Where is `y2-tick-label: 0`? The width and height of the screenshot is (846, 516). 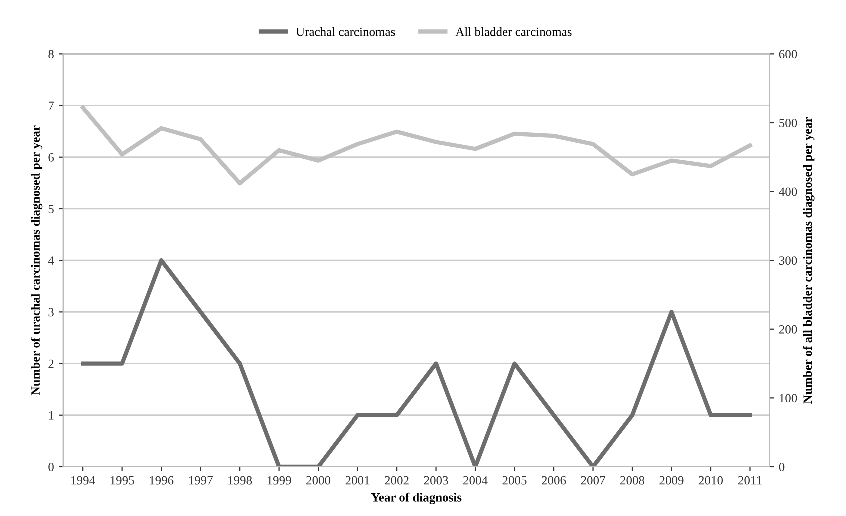 y2-tick-label: 0 is located at coordinates (782, 467).